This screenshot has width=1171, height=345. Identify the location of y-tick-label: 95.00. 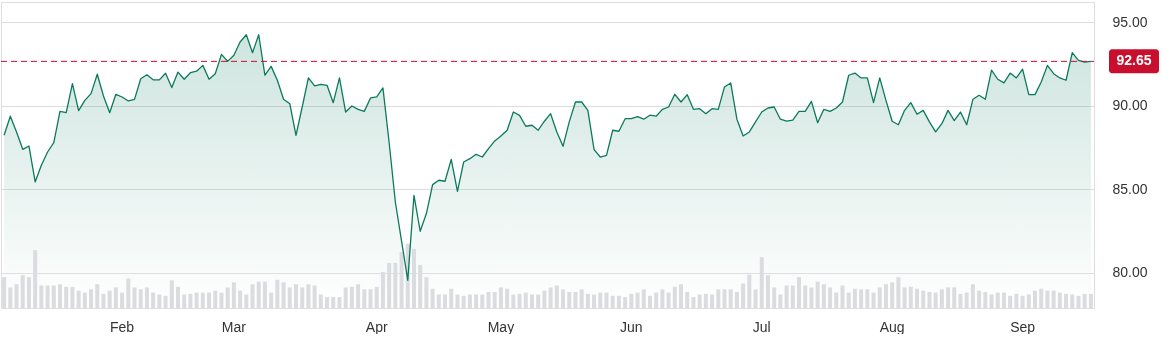
(1130, 21).